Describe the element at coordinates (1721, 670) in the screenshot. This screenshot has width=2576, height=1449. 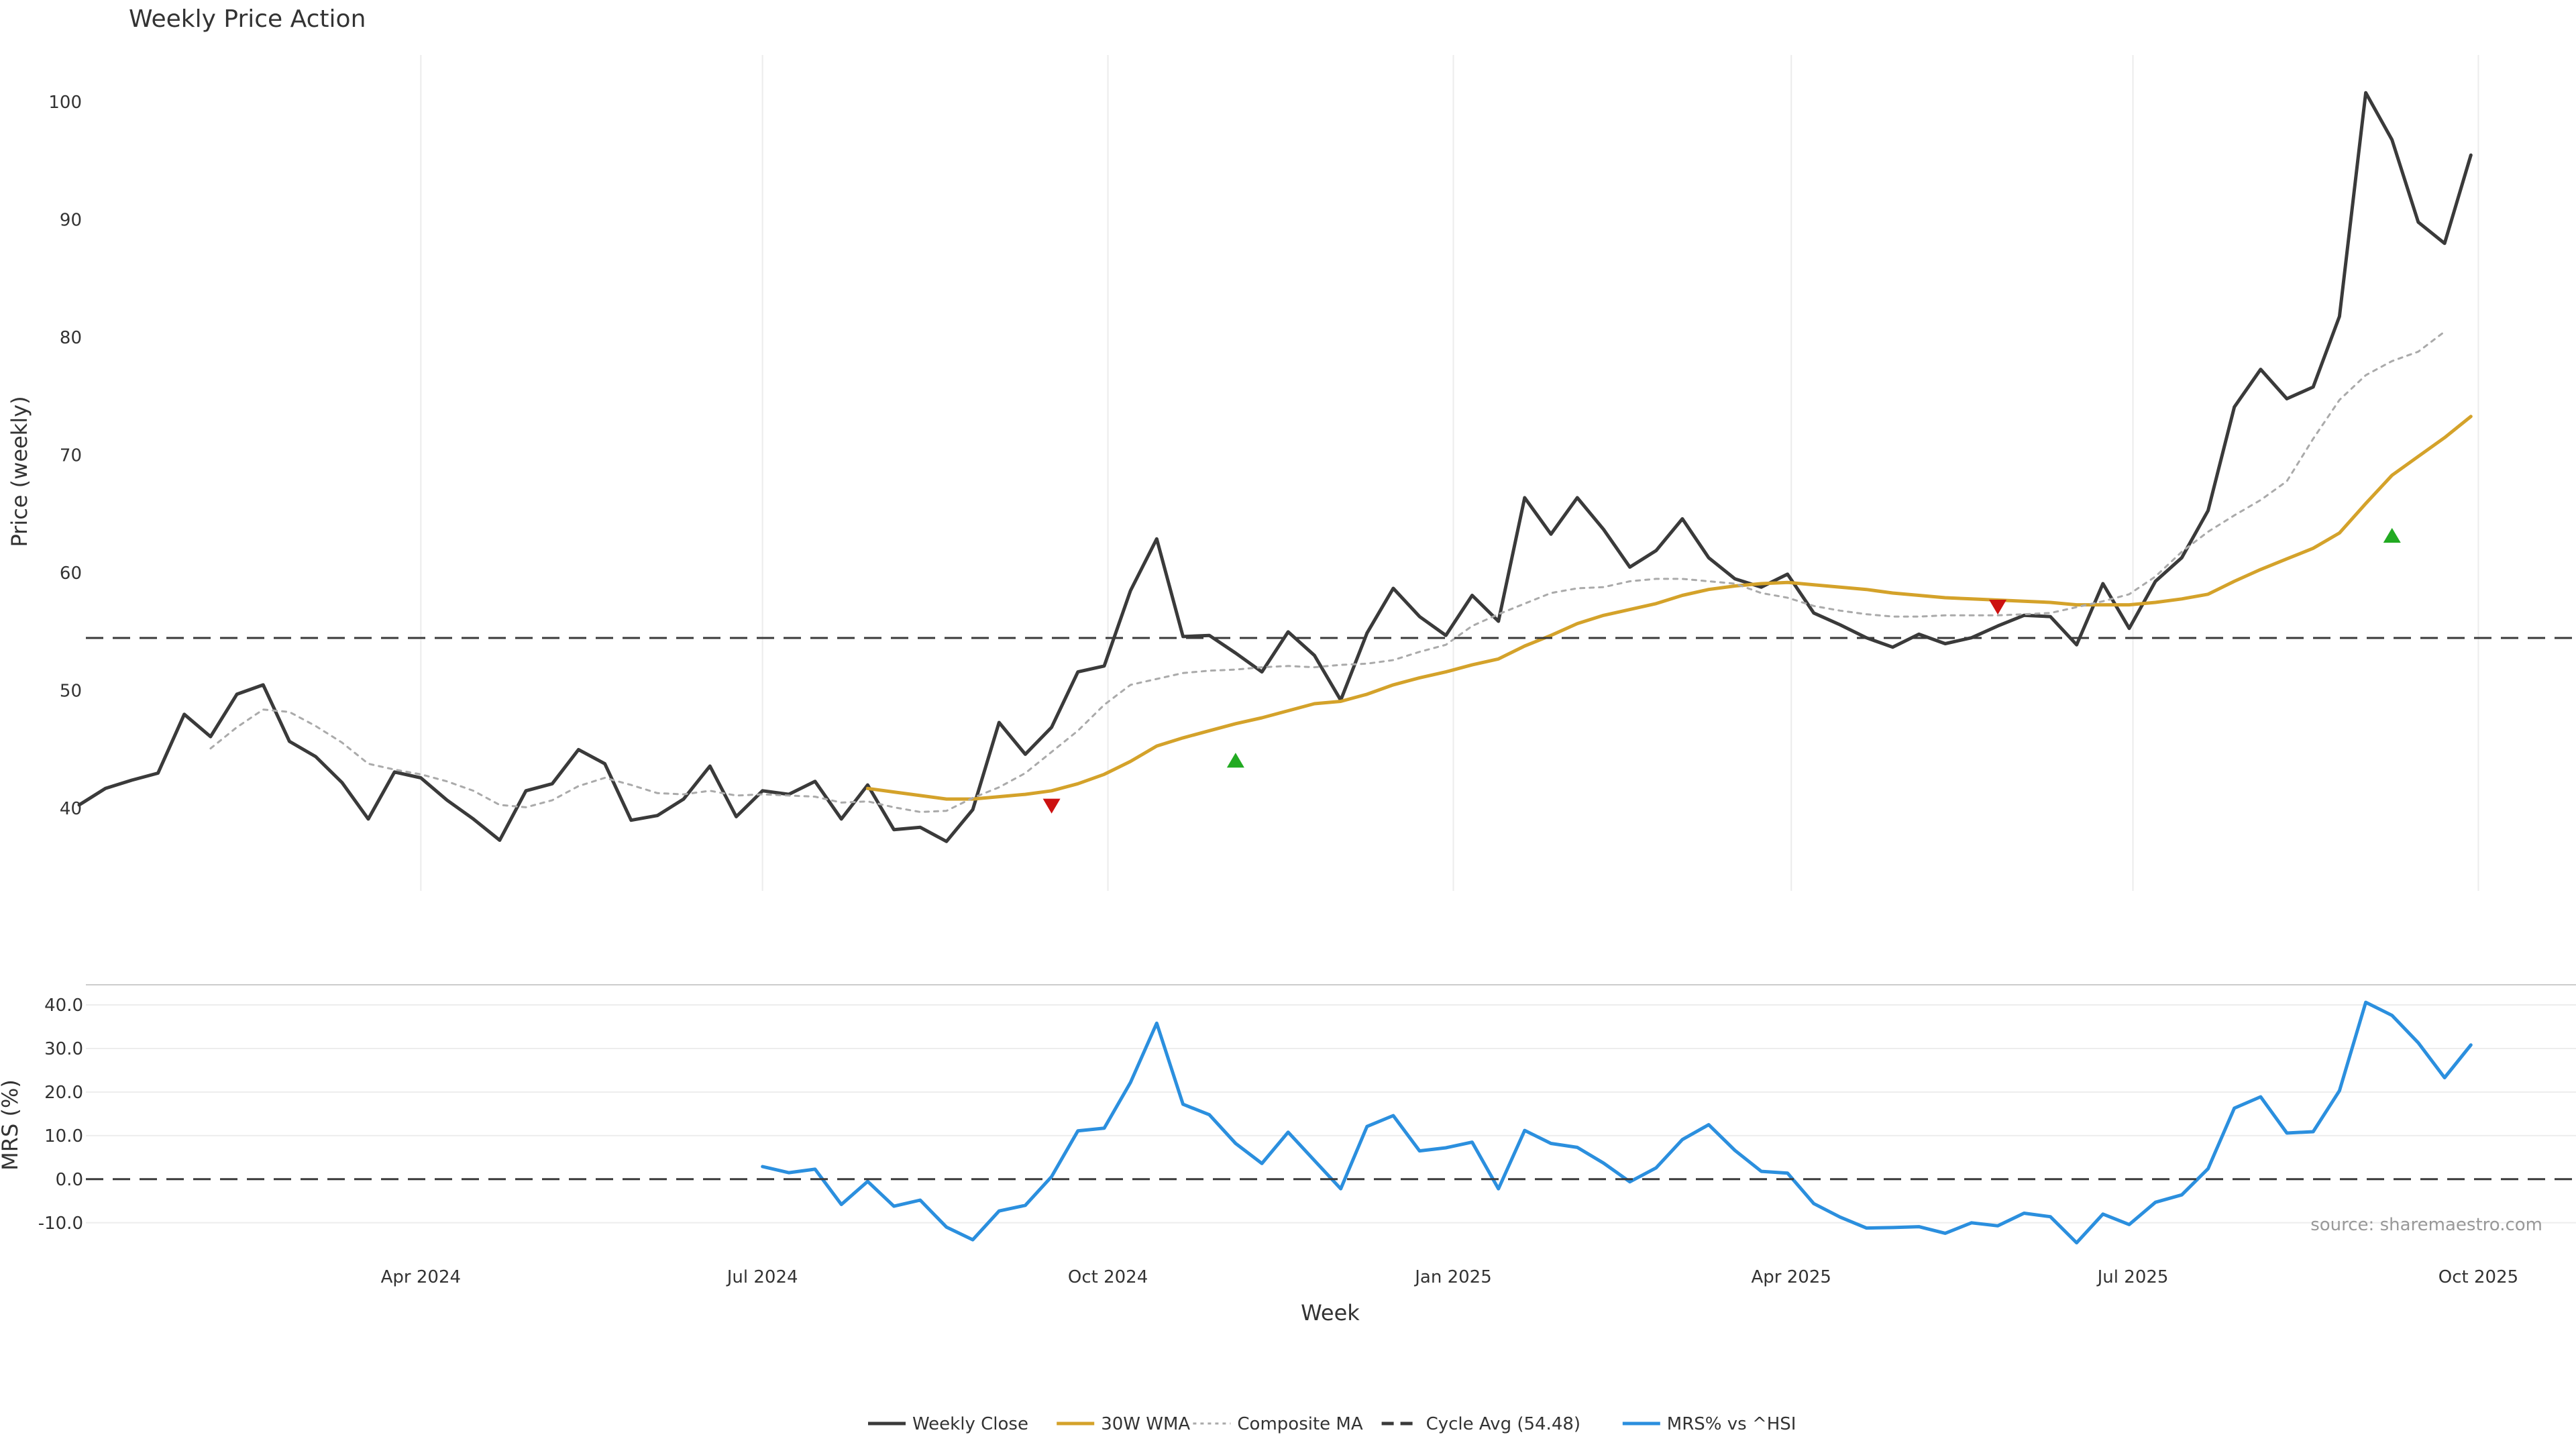
I see `signal-markers` at that location.